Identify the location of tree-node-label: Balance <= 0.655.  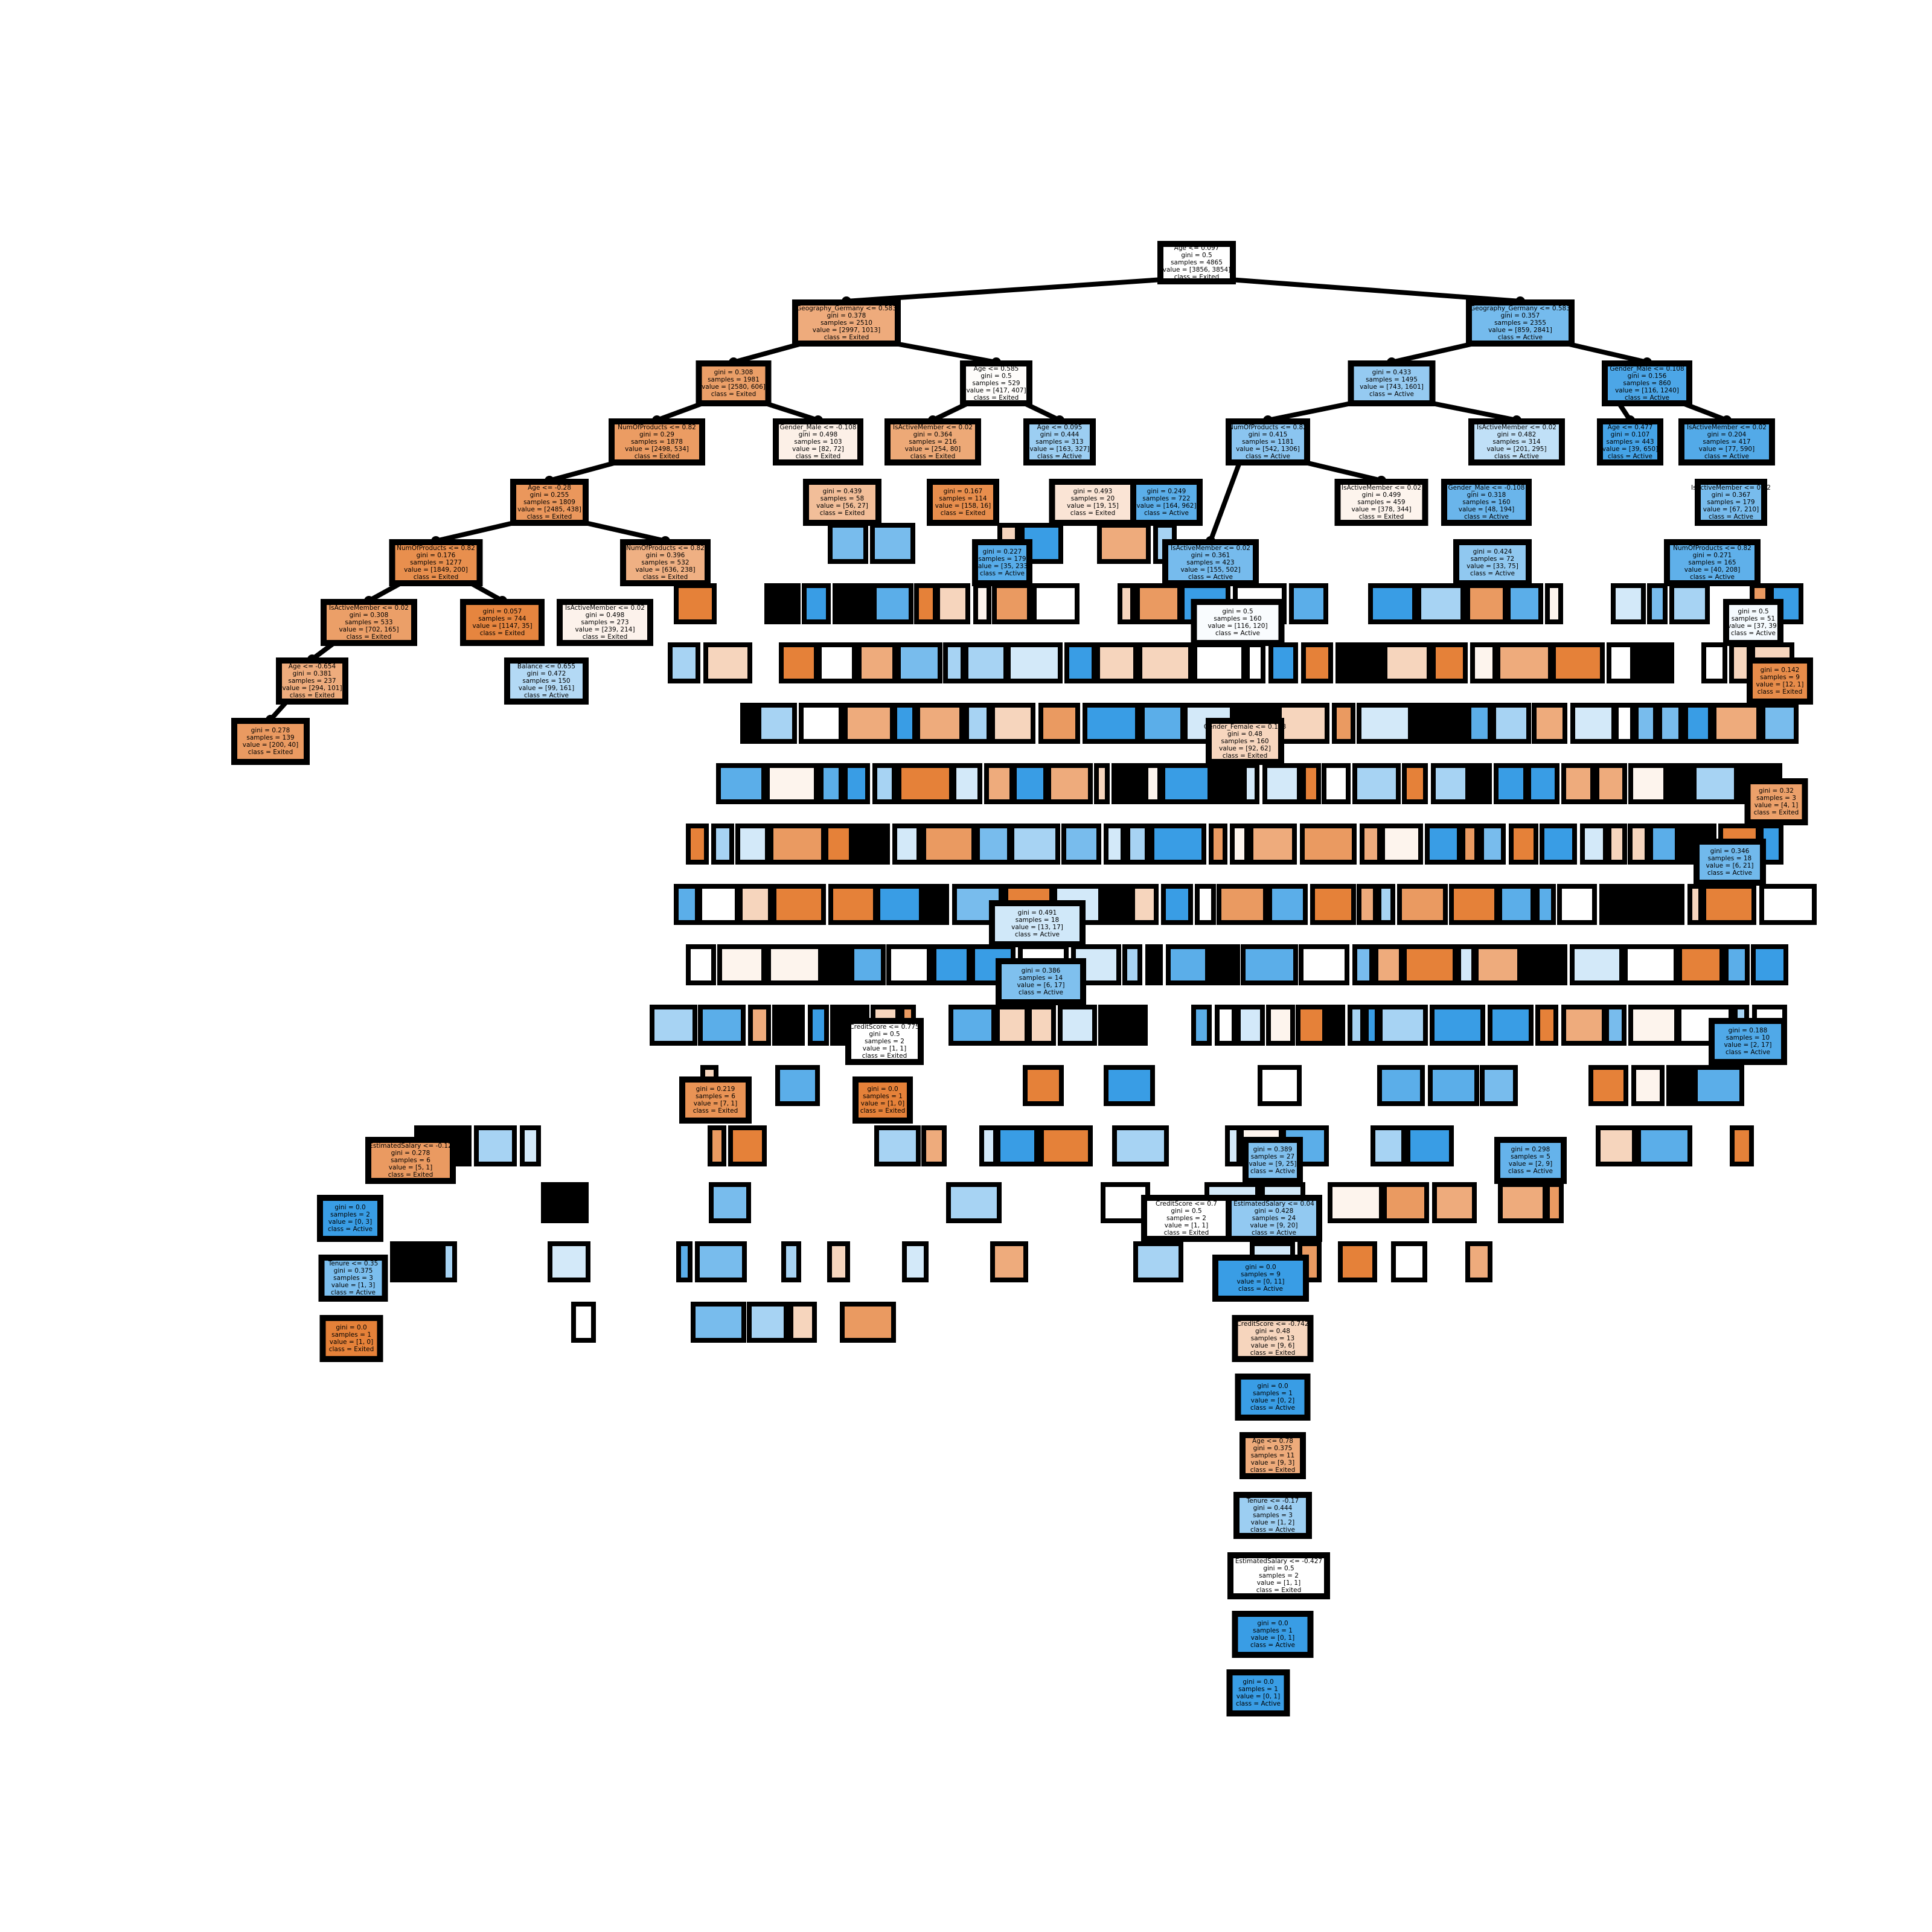
(546, 667).